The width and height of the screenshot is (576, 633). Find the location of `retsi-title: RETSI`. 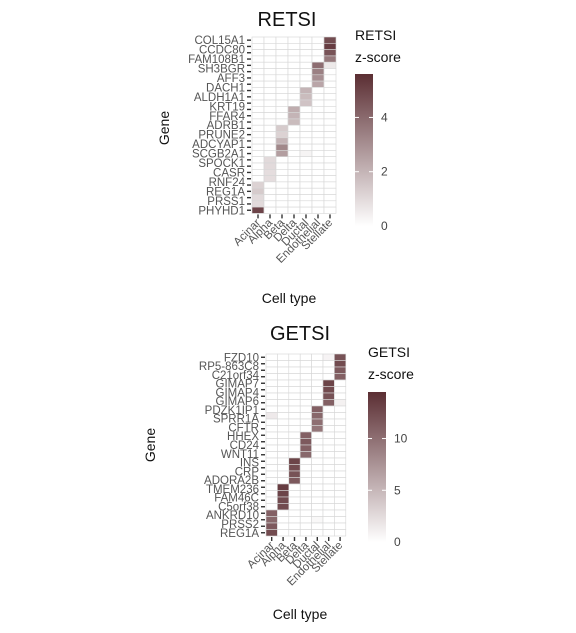

retsi-title: RETSI is located at coordinates (287, 20).